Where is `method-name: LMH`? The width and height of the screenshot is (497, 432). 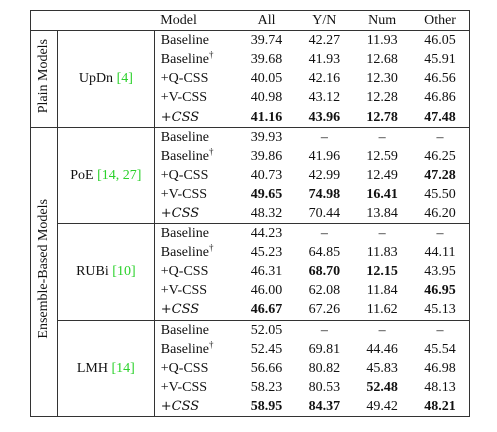 method-name: LMH is located at coordinates (92, 368).